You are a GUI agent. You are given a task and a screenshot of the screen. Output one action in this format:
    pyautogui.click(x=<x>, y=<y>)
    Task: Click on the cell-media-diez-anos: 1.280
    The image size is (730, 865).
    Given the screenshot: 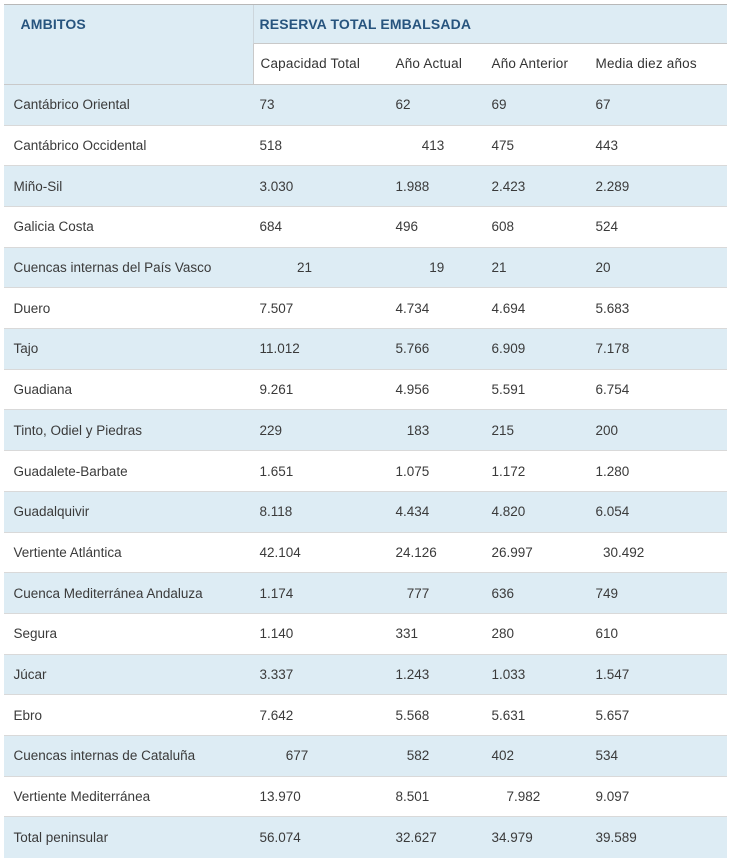 What is the action you would take?
    pyautogui.click(x=658, y=471)
    